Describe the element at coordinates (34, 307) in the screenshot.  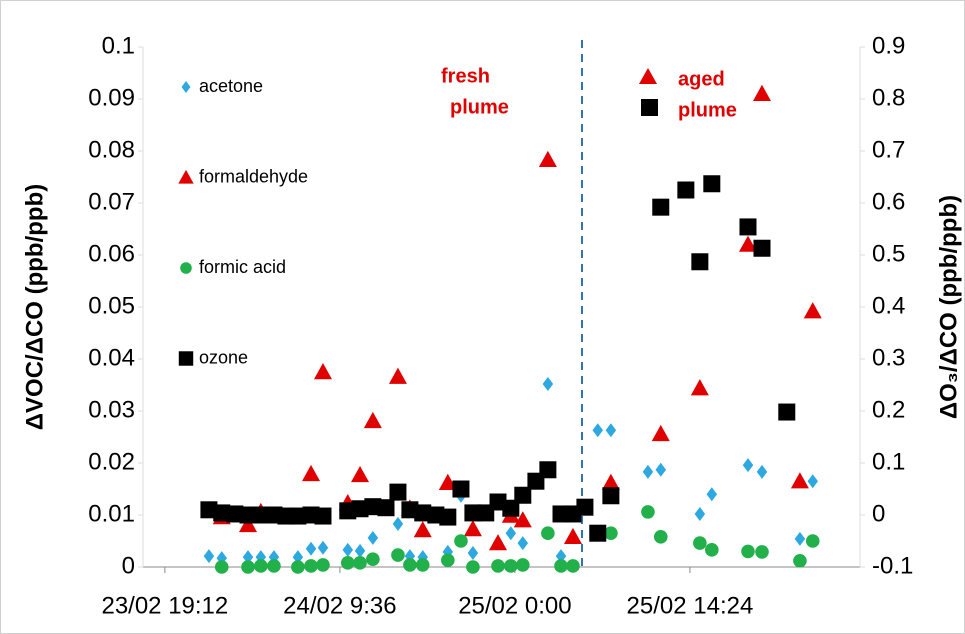
I see `y-axis-title: ΔVOC/ΔCO (ppb/ppb)` at that location.